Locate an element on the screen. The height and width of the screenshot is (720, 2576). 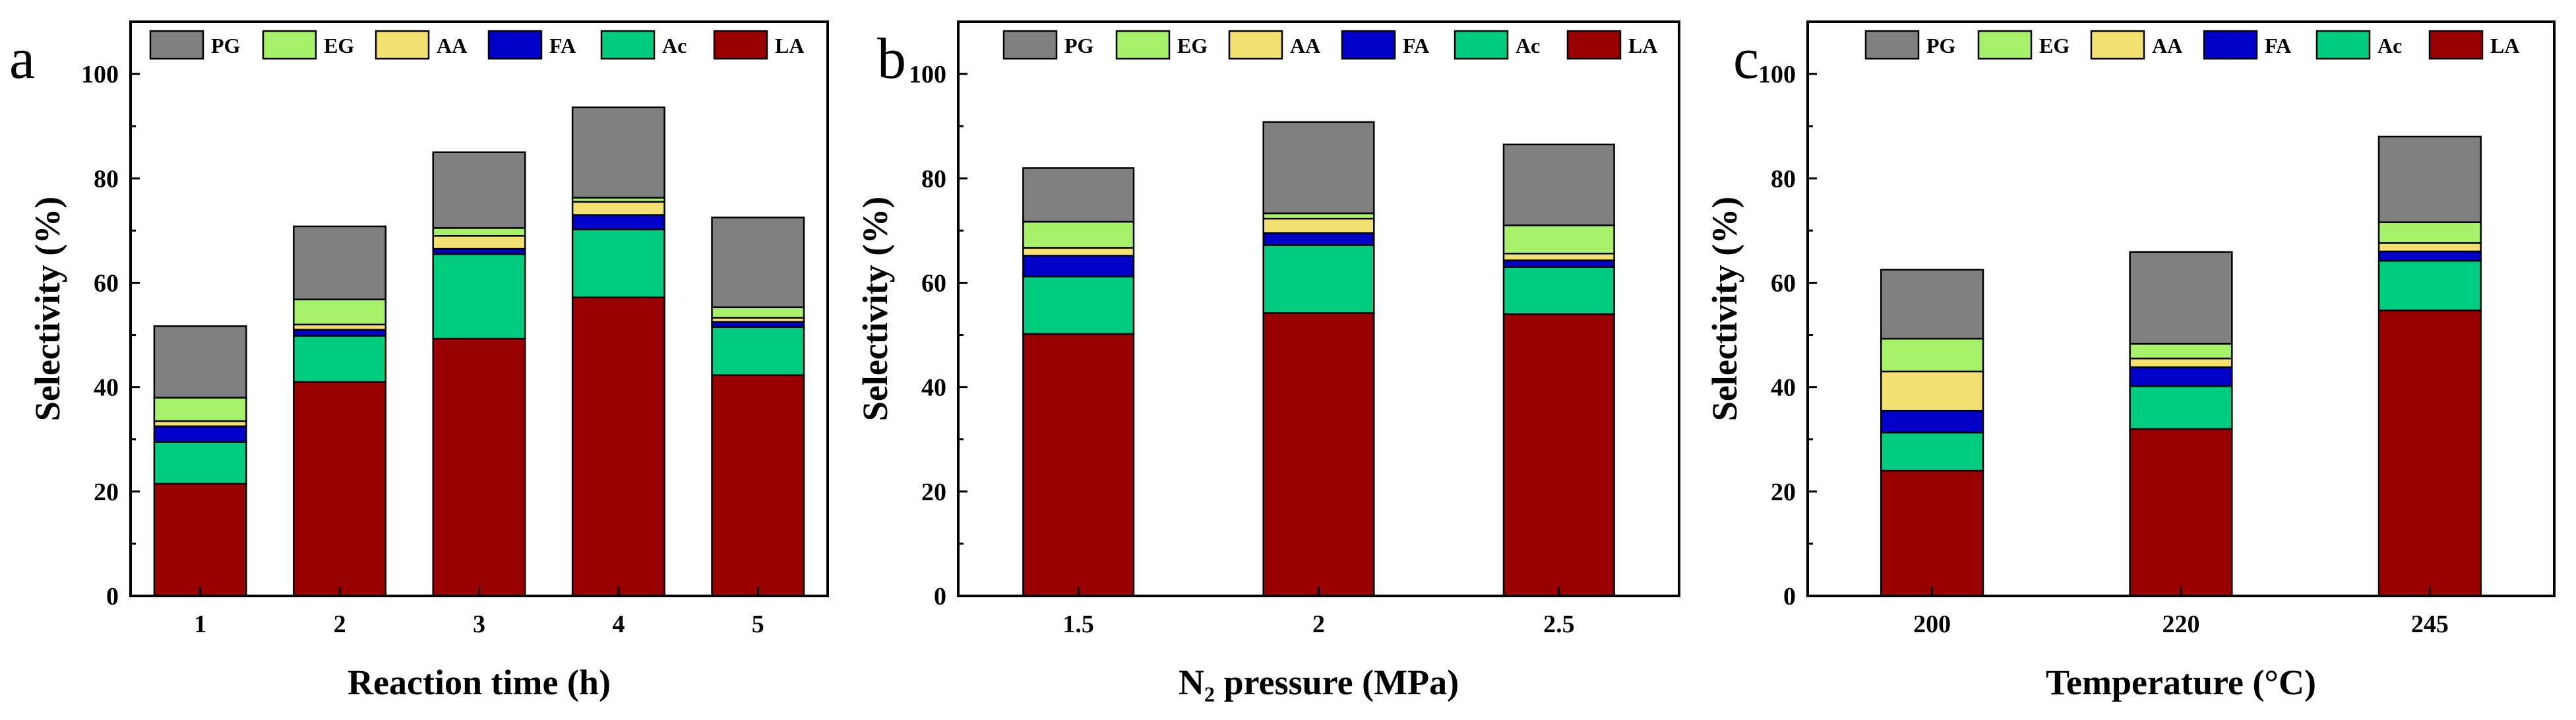
x-tick-label: 3 is located at coordinates (479, 624).